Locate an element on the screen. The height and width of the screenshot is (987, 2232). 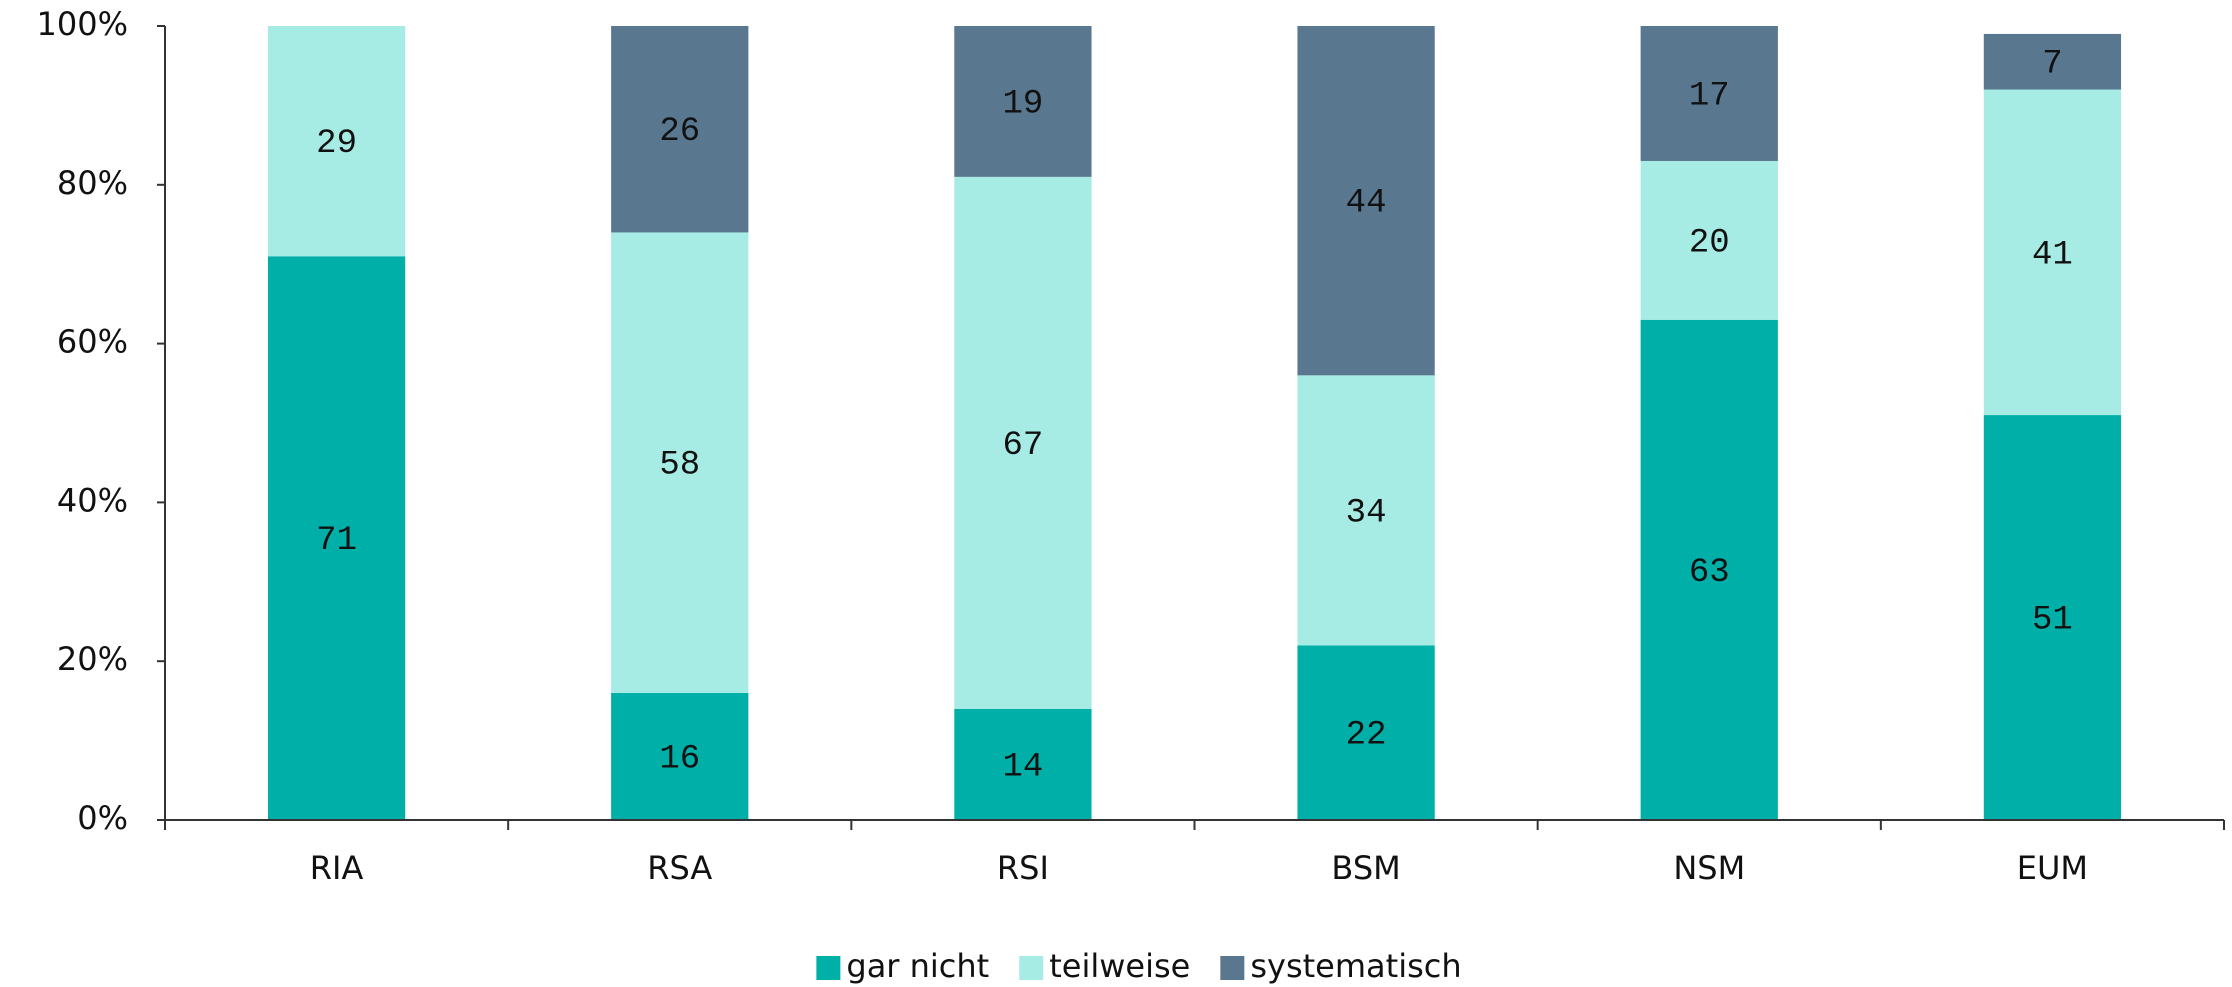
data-label: 19 is located at coordinates (1023, 104).